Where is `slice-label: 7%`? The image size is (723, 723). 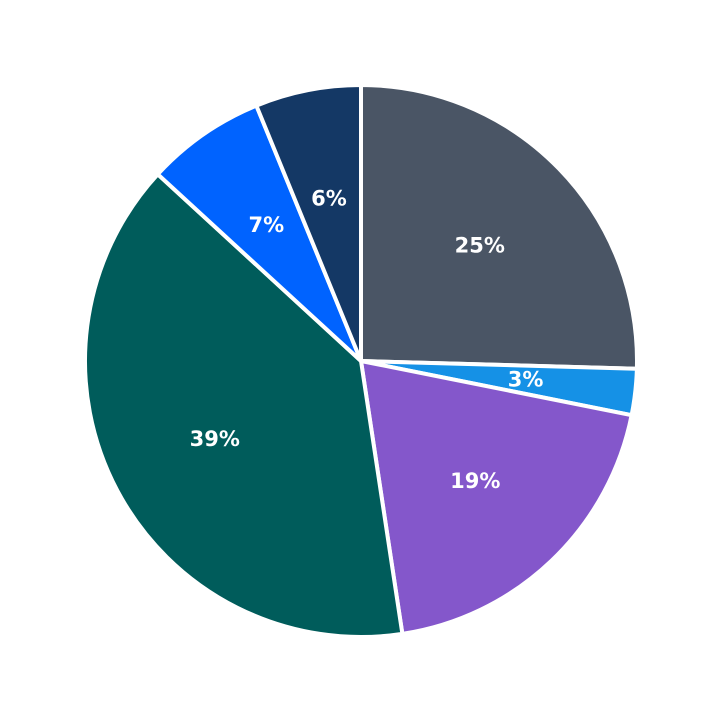 slice-label: 7% is located at coordinates (267, 225).